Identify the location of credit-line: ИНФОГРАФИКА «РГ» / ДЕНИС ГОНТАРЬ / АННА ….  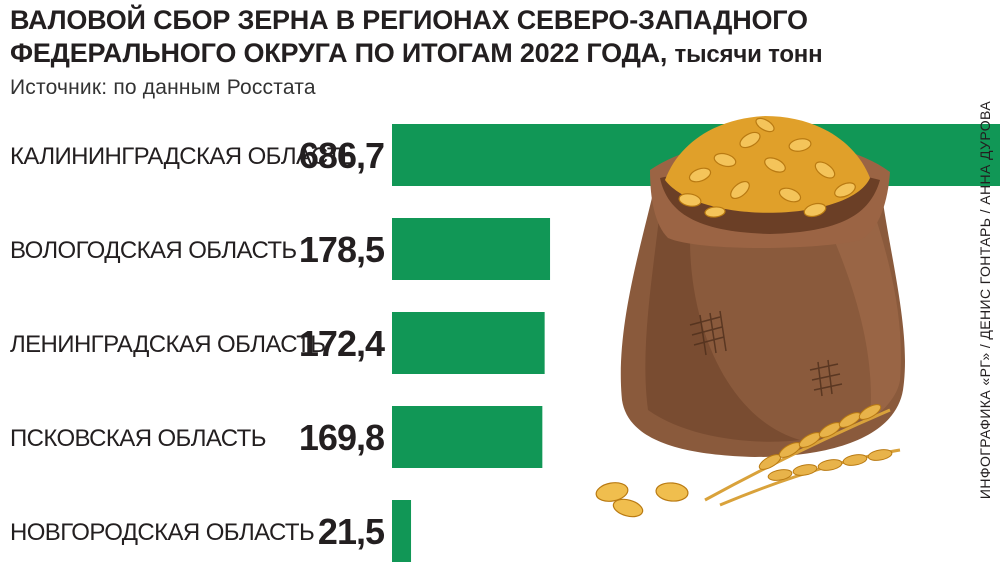
(985, 300).